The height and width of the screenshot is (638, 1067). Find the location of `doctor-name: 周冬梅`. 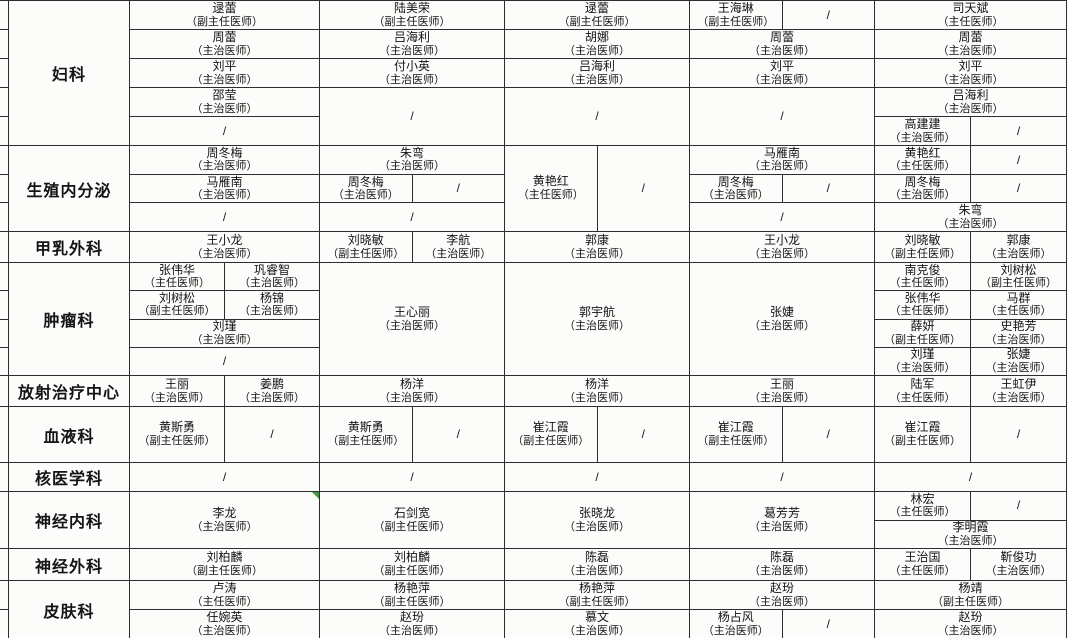

doctor-name: 周冬梅 is located at coordinates (224, 153).